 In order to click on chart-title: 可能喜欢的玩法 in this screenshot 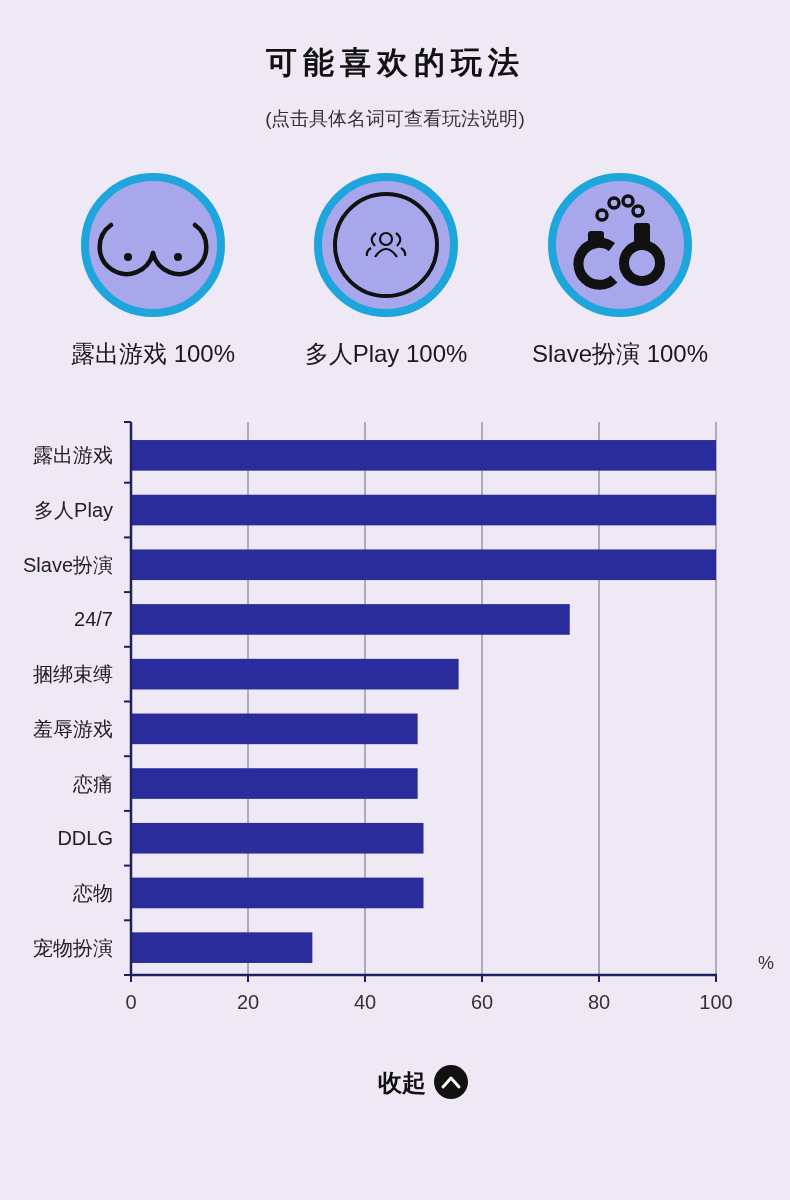, I will do `click(394, 62)`.